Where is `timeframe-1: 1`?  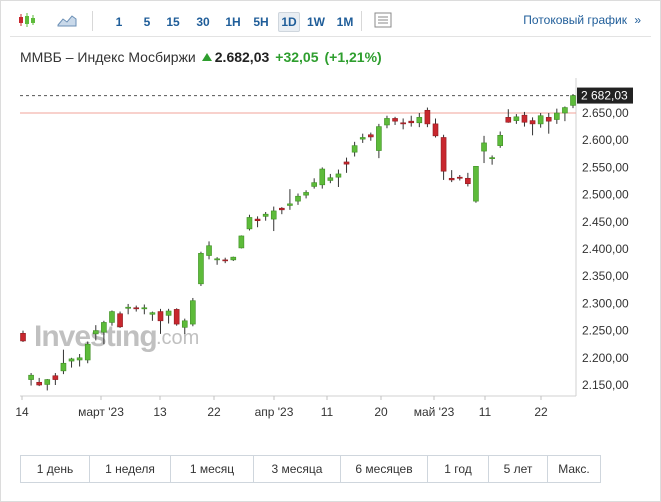 timeframe-1: 1 is located at coordinates (119, 22).